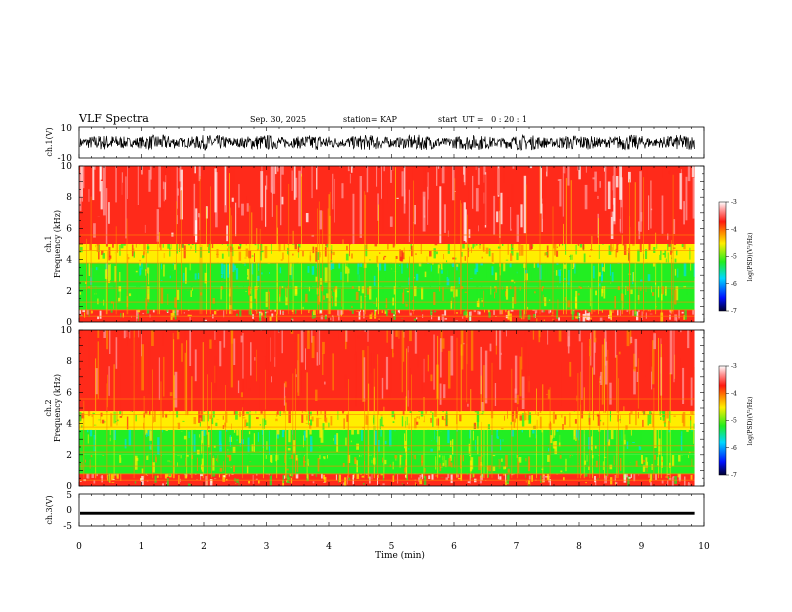 Image resolution: width=792 pixels, height=612 pixels. I want to click on spec2-sferic, so click(364, 439).